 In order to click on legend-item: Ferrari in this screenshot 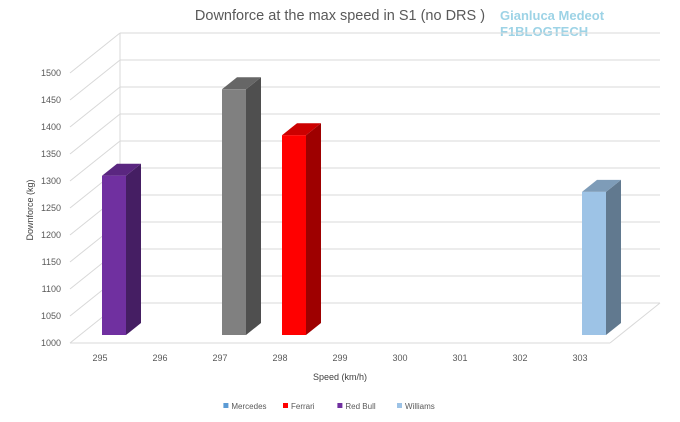, I will do `click(299, 406)`.